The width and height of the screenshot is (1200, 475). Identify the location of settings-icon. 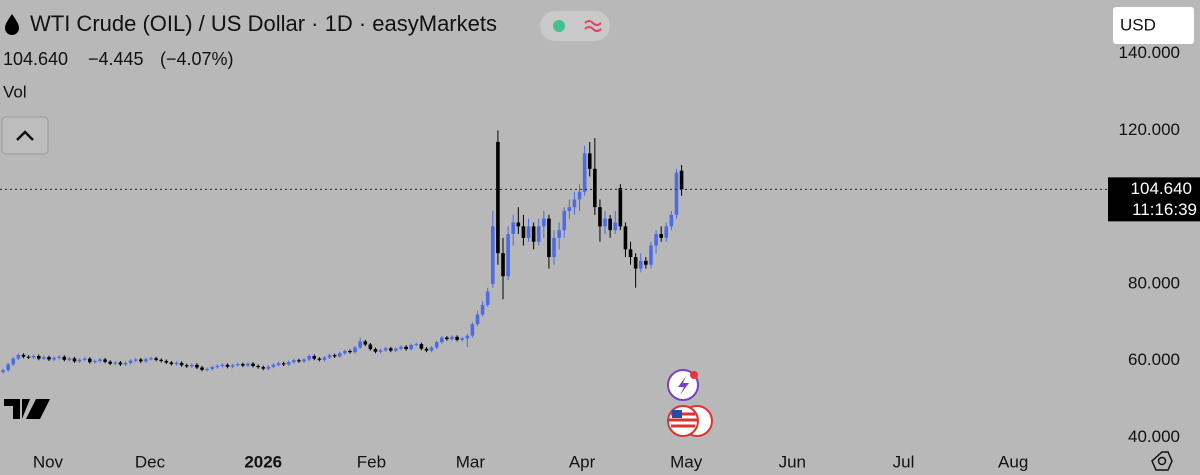
(1162, 461).